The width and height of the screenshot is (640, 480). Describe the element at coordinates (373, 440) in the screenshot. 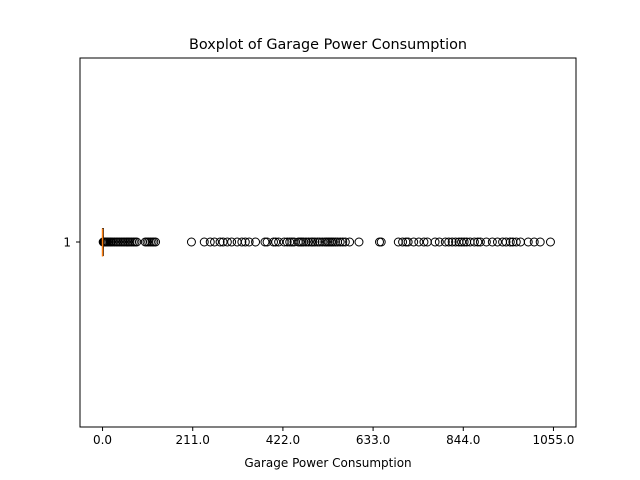

I see `x-tick-label: 633.0` at that location.